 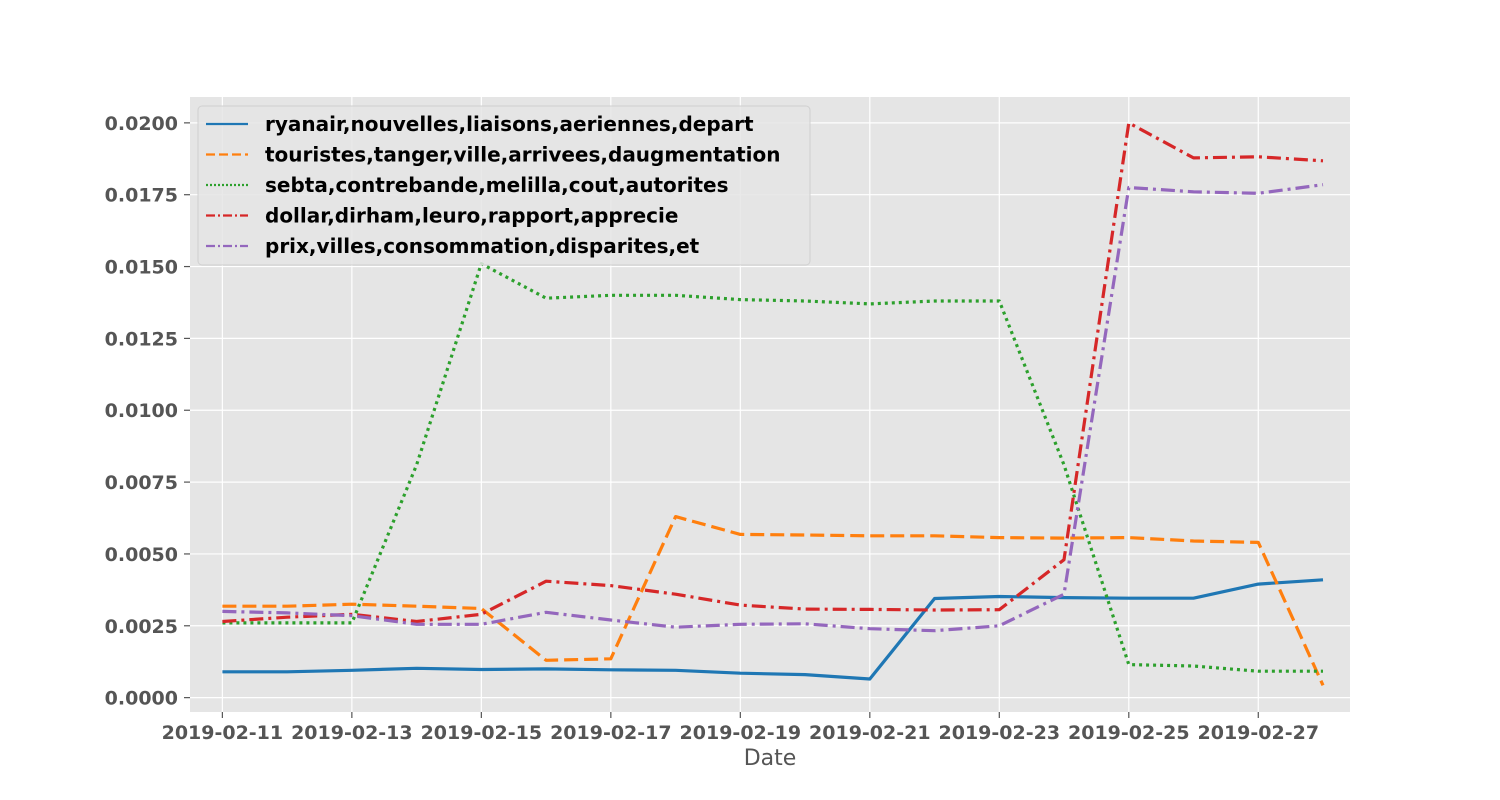 What do you see at coordinates (141, 411) in the screenshot?
I see `y-tick-label: 0.0100` at bounding box center [141, 411].